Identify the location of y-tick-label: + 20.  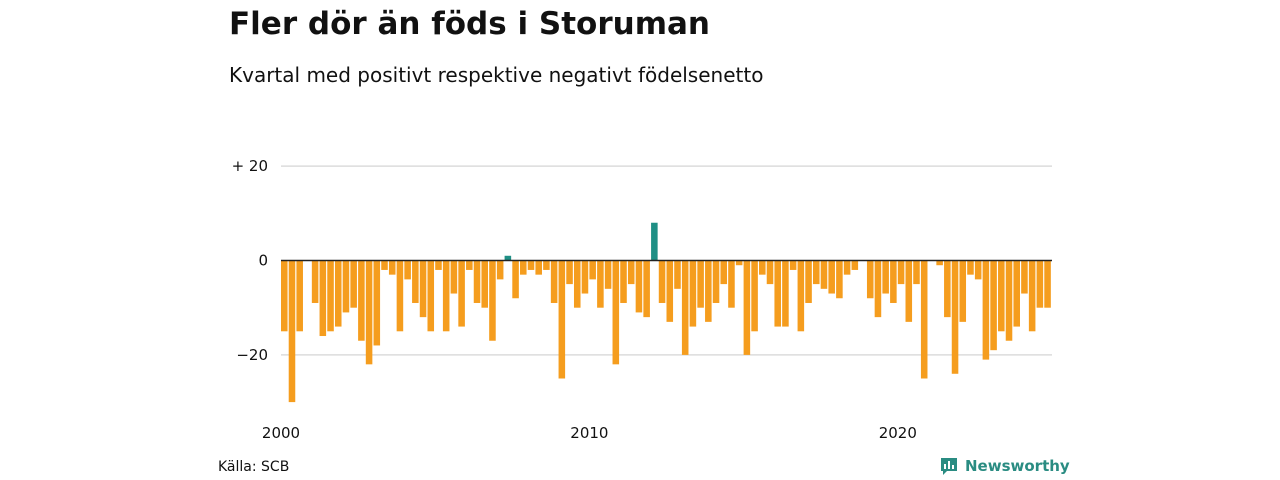
(250, 166).